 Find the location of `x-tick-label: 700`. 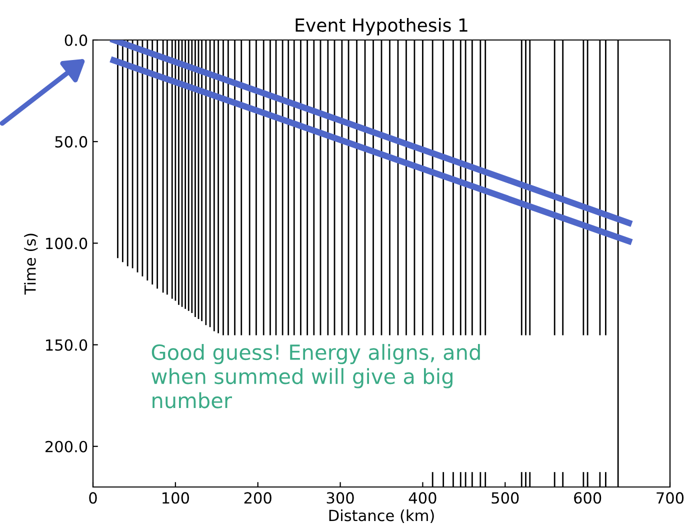

x-tick-label: 700 is located at coordinates (670, 498).